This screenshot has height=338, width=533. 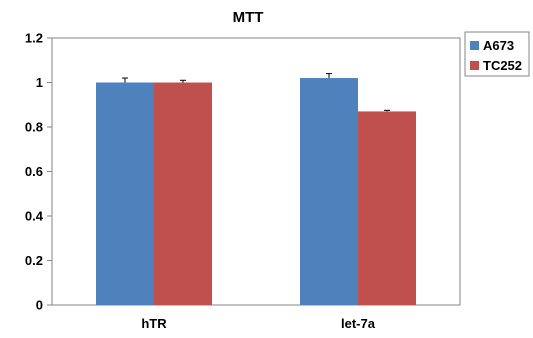 What do you see at coordinates (497, 54) in the screenshot?
I see `legend: A673 TC252` at bounding box center [497, 54].